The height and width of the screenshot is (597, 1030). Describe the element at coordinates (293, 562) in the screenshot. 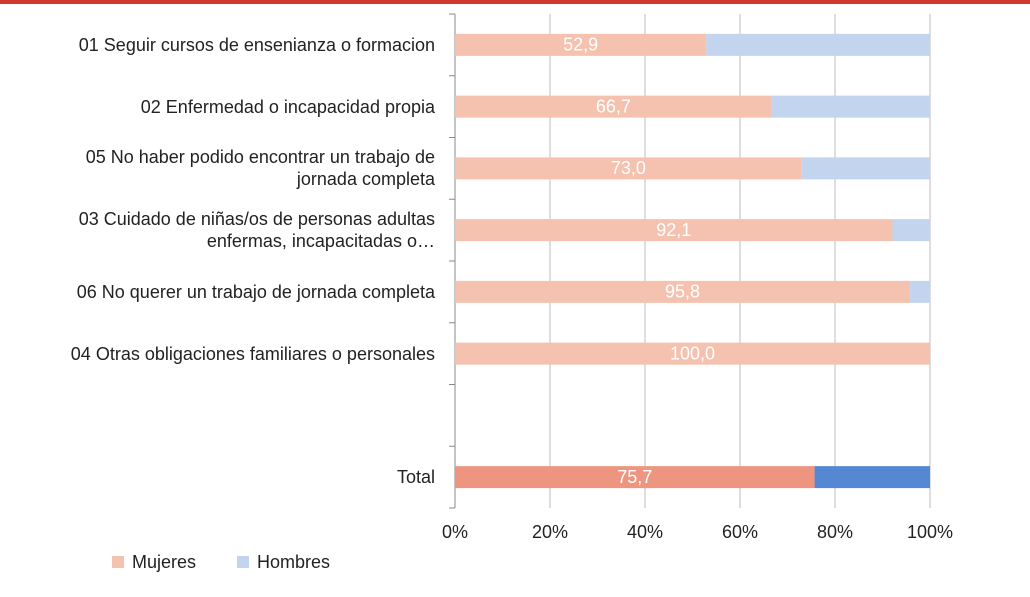

I see `legend-label: Hombres` at that location.